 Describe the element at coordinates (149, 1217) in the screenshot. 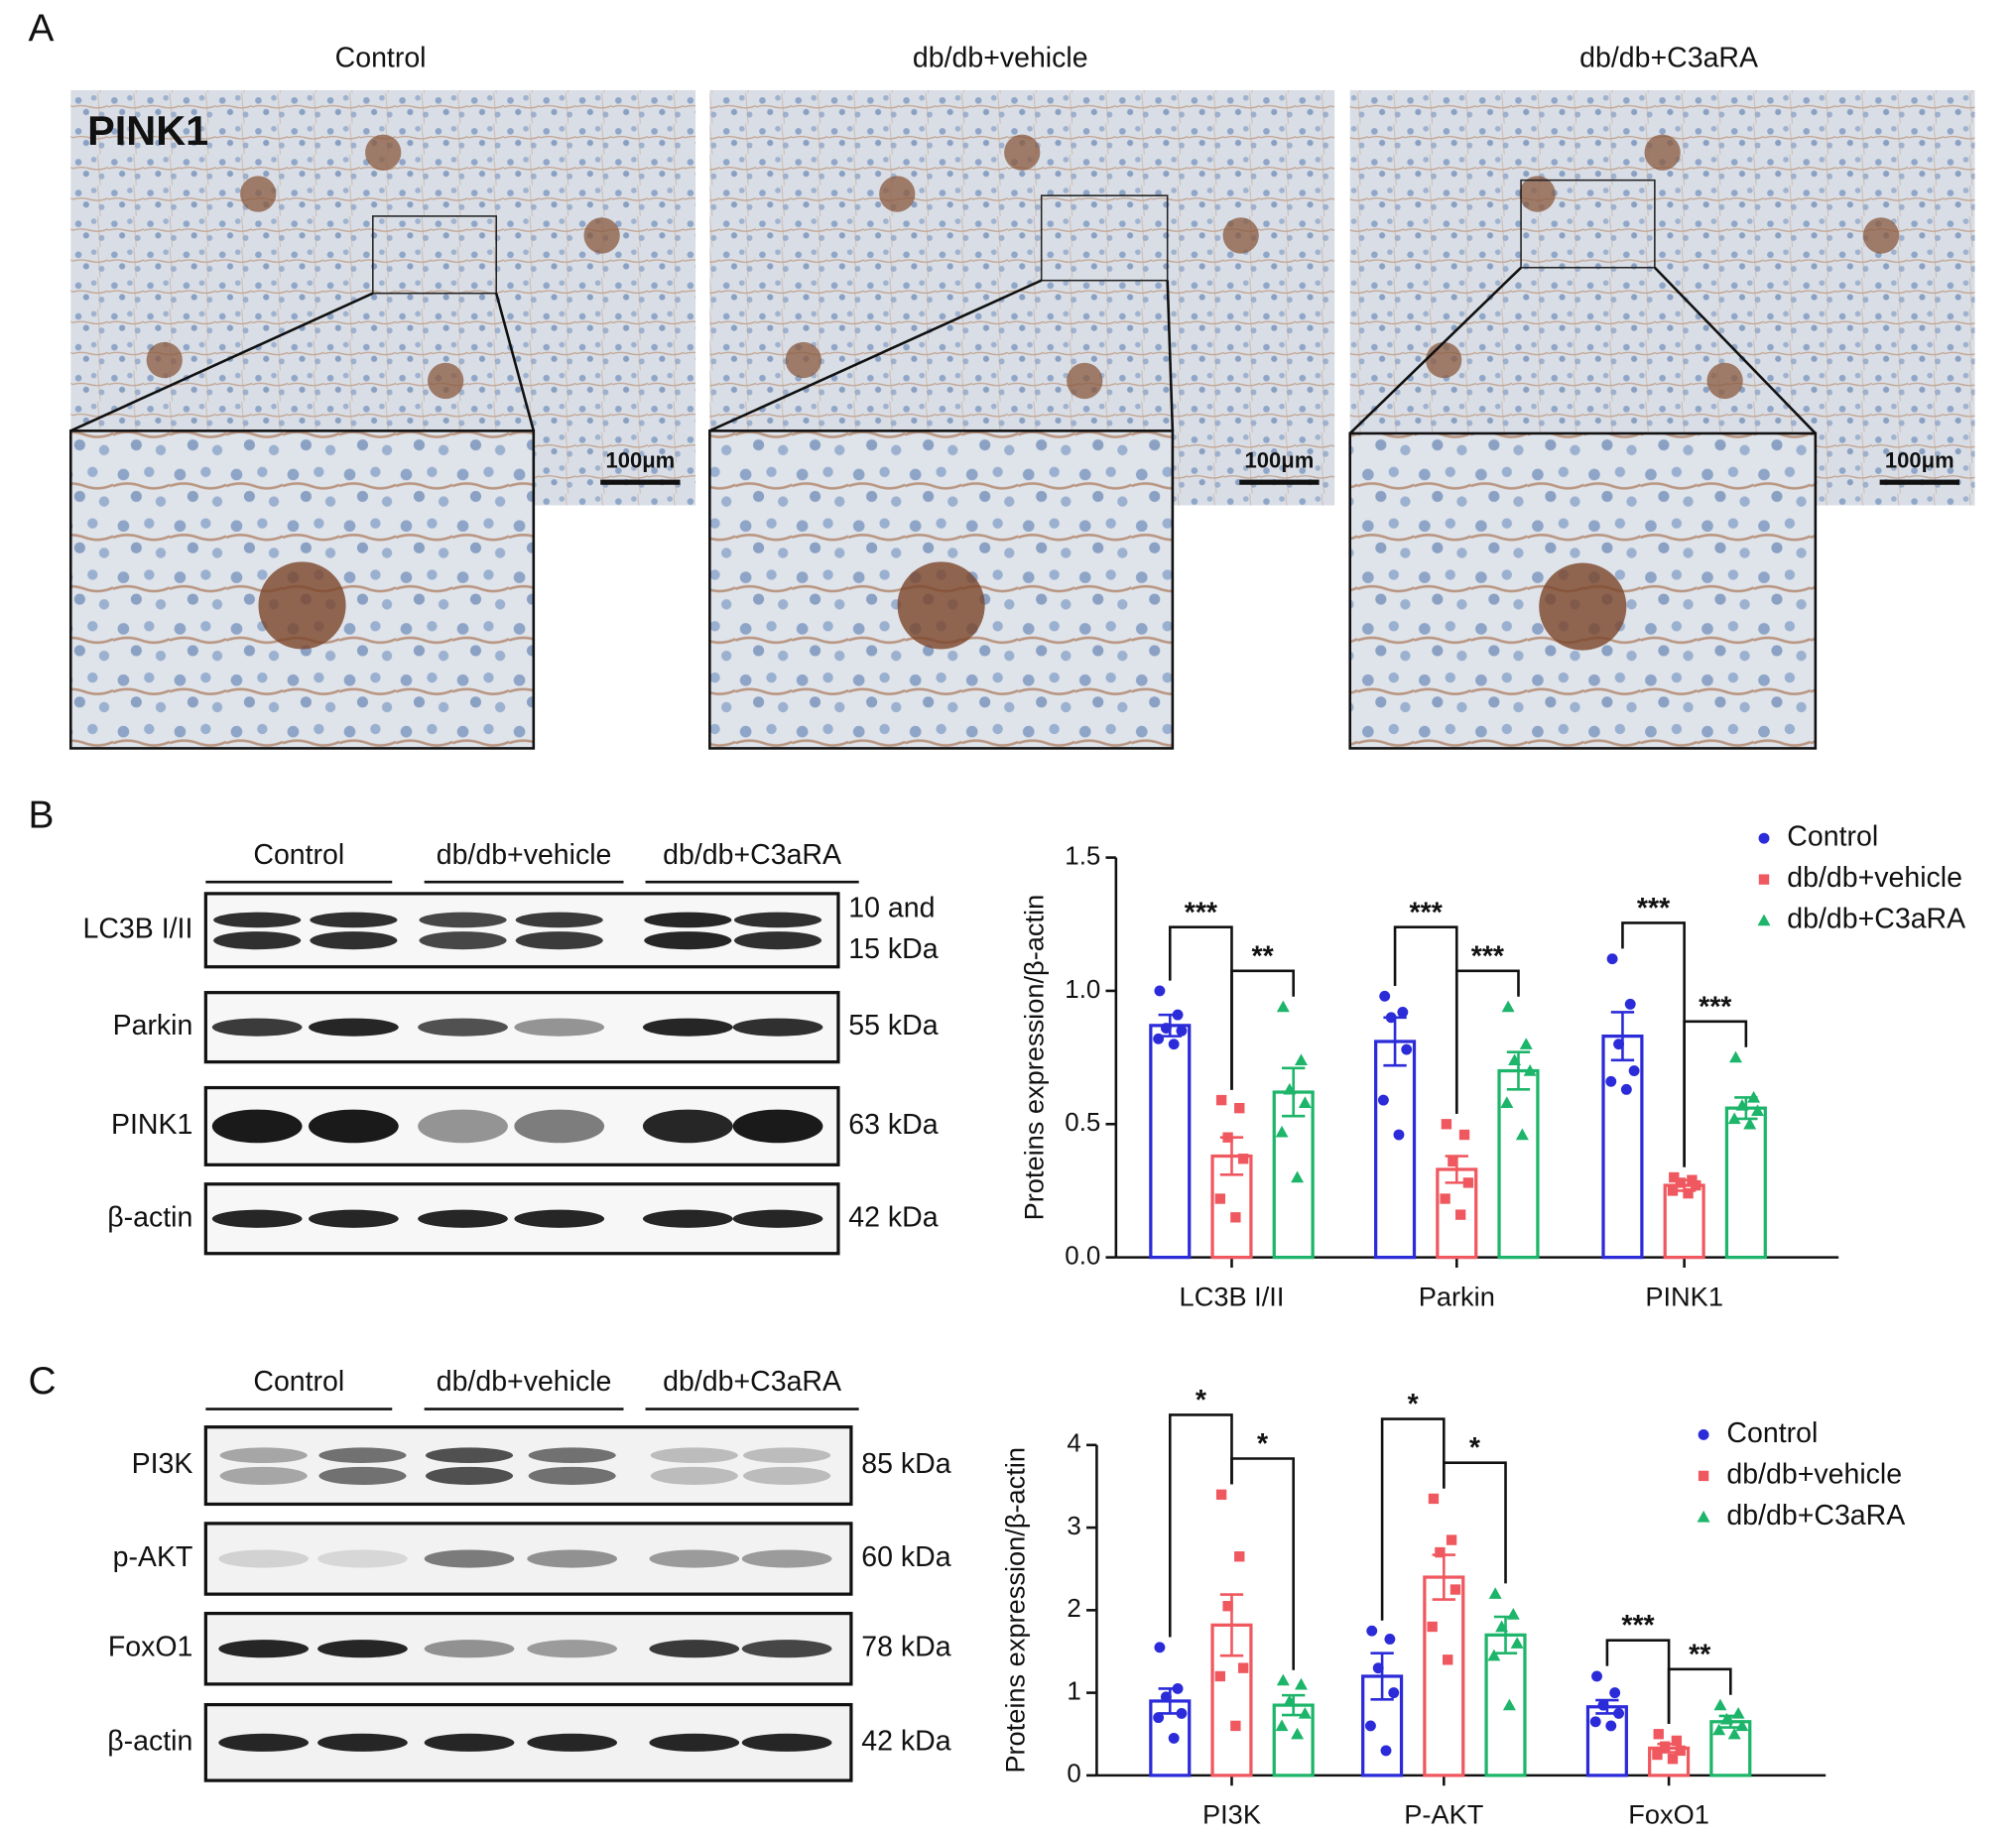

I see `protein-label: β-actin` at that location.